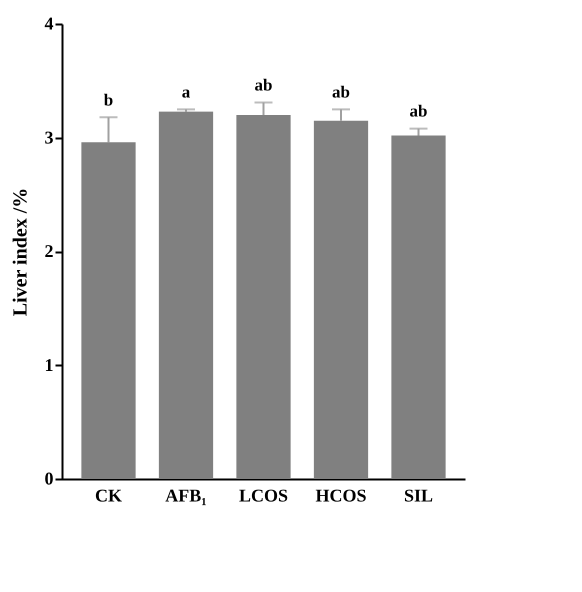 This screenshot has width=582, height=592. What do you see at coordinates (21, 252) in the screenshot?
I see `y-axis-title: Liver index /%` at bounding box center [21, 252].